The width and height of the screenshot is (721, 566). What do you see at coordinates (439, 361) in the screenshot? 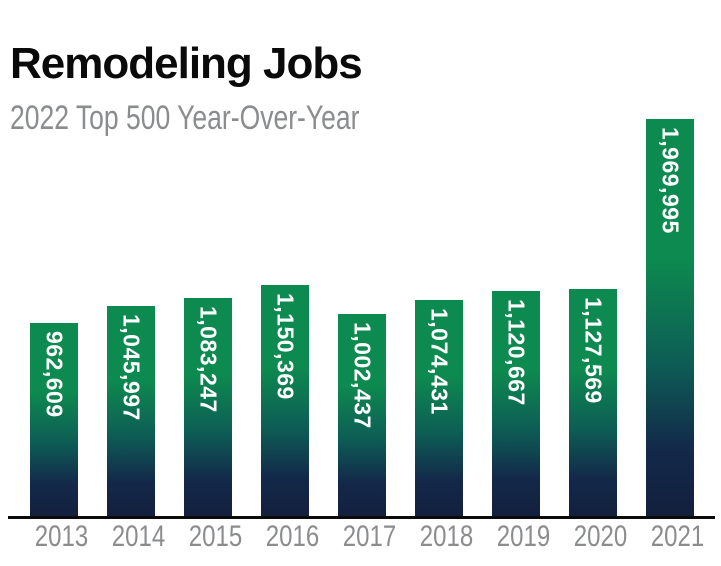
I see `bar-value-label: 1,074,431` at bounding box center [439, 361].